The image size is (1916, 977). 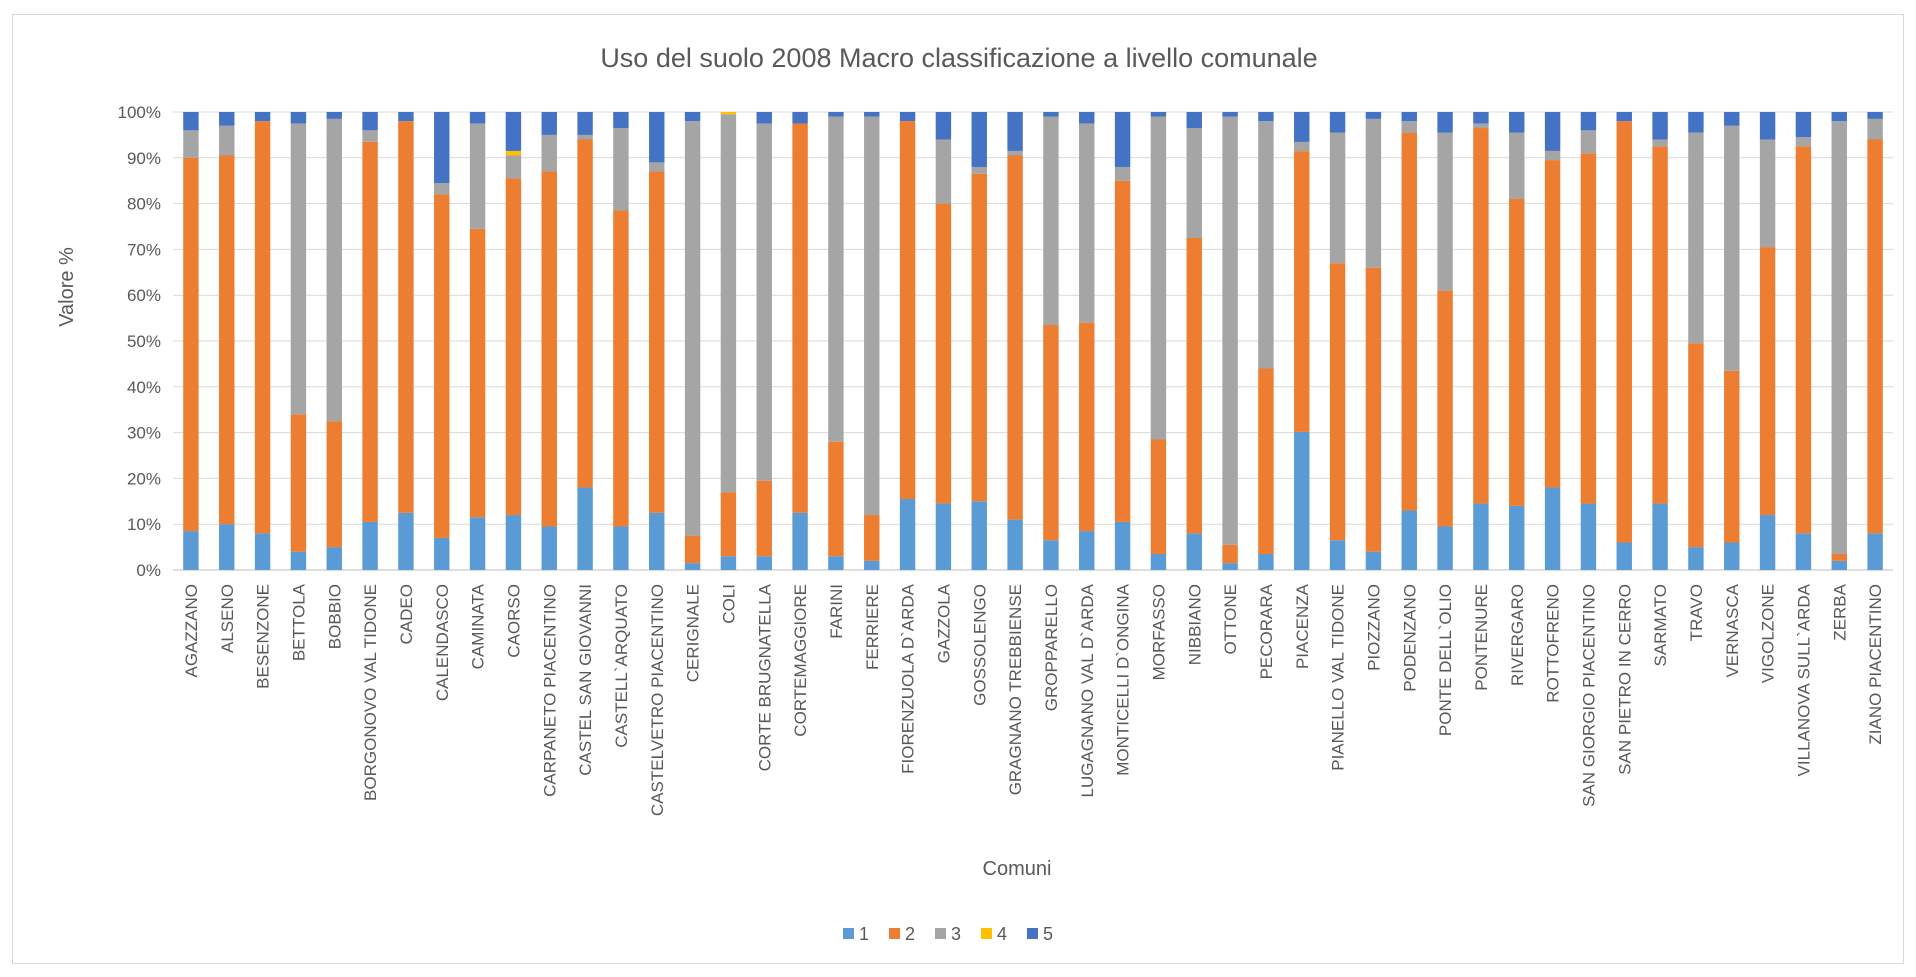 What do you see at coordinates (144, 341) in the screenshot?
I see `y-tick-label: 50%` at bounding box center [144, 341].